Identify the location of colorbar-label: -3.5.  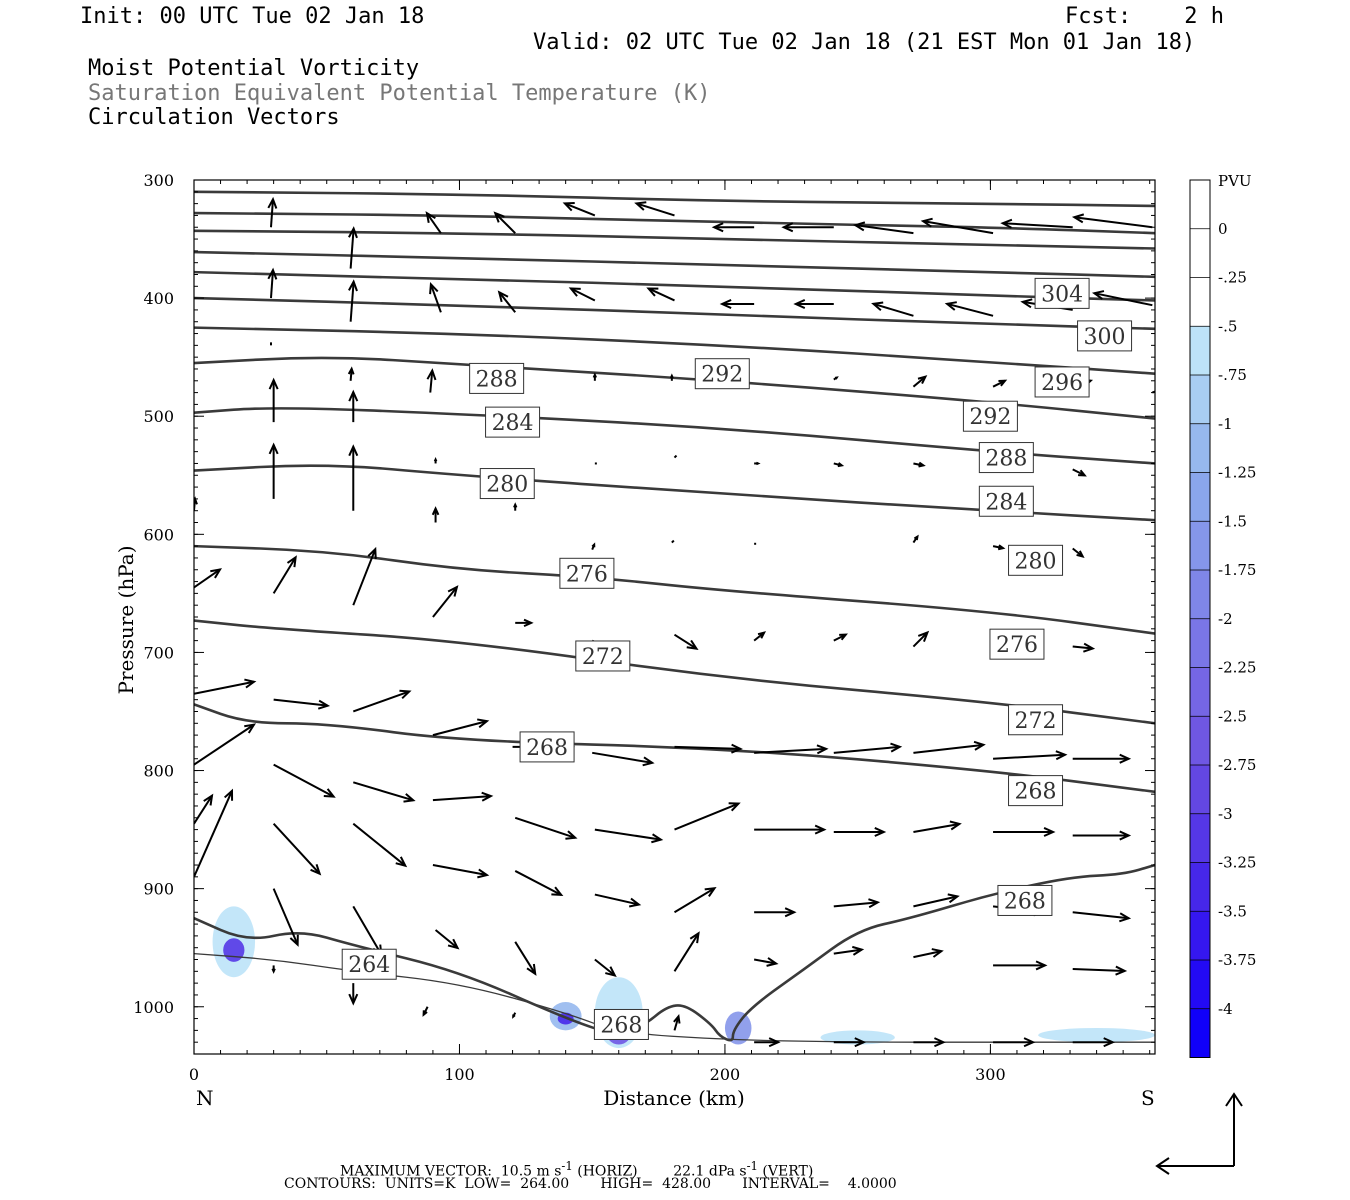
(1232, 911).